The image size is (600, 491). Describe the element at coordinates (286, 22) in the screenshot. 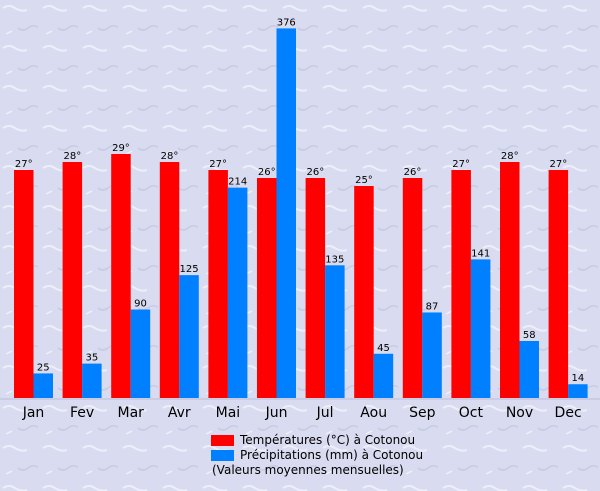

I see `precipitation-label-jun: 376` at that location.